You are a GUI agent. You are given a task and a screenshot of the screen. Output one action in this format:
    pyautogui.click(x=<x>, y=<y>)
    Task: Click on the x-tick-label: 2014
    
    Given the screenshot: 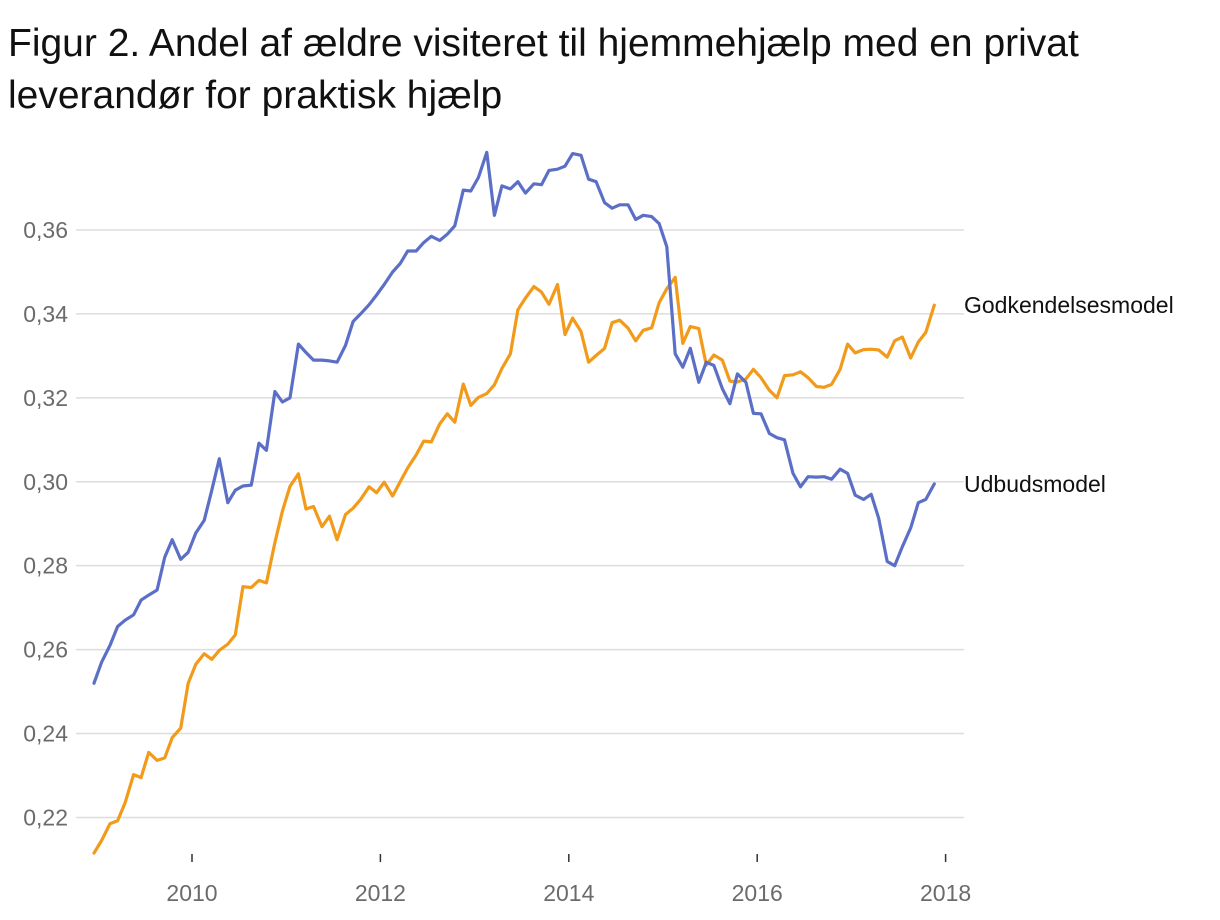 What is the action you would take?
    pyautogui.click(x=568, y=893)
    